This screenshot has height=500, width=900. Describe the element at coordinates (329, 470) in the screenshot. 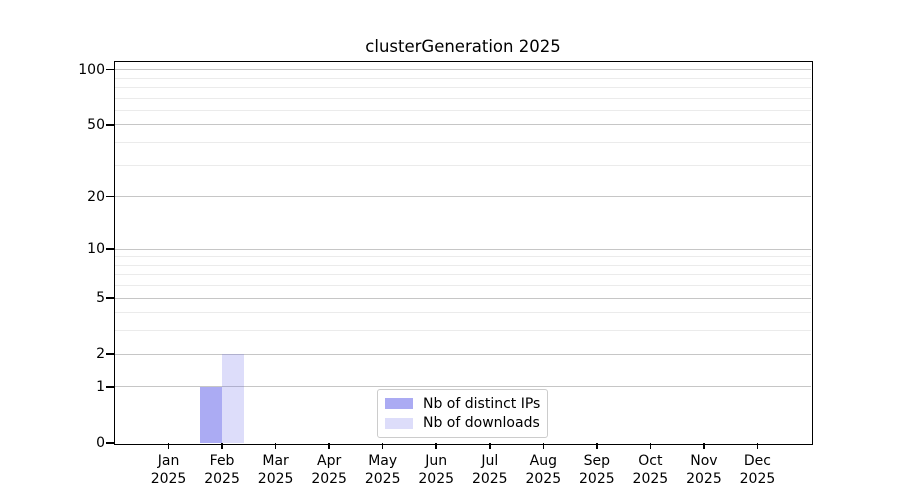

I see `x-tick-label: Apr 2025` at that location.